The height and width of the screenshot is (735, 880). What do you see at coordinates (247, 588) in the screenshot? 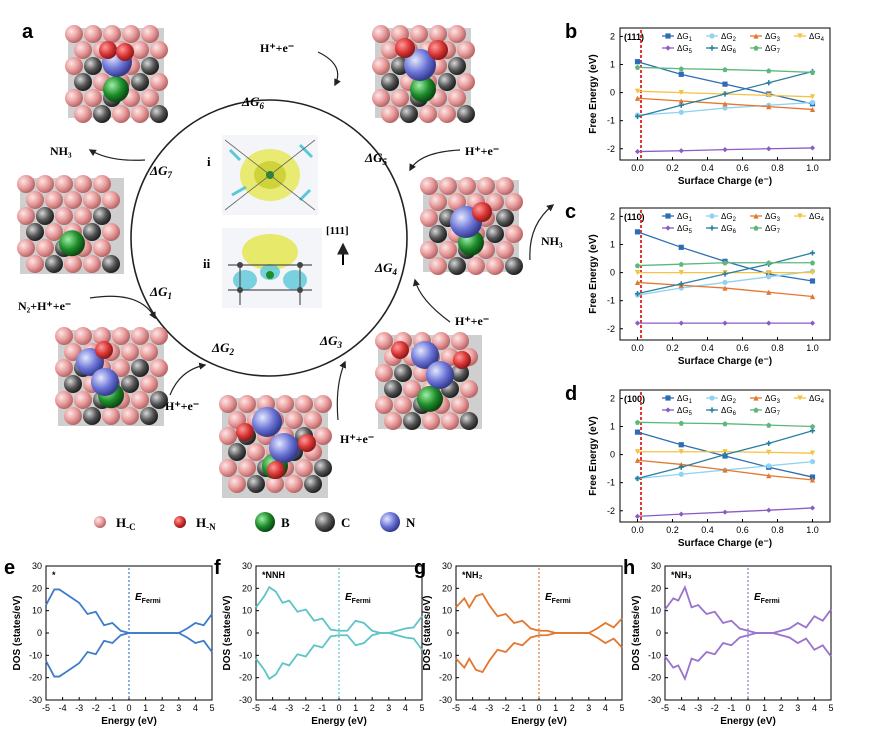
I see `y-tick-label: 20` at bounding box center [247, 588].